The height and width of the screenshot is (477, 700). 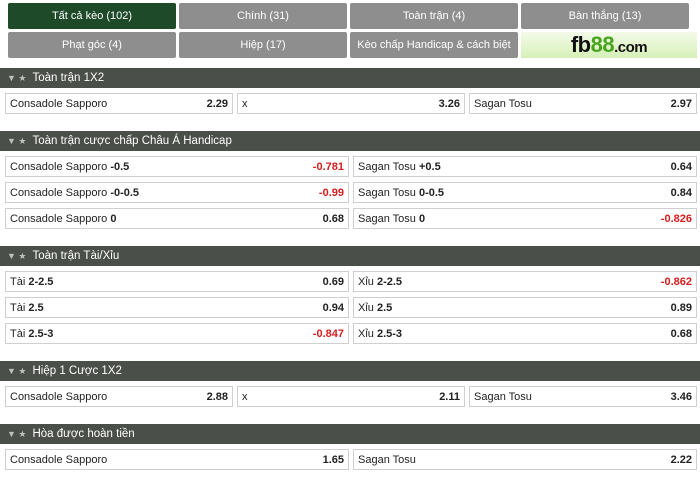 I want to click on odds-cell: Tài 2.5 0.94, so click(x=177, y=307).